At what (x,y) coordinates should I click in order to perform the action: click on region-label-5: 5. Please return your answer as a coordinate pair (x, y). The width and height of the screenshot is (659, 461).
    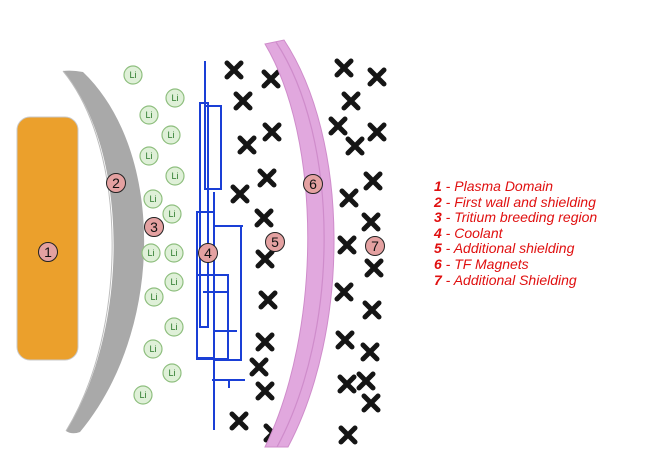
    Looking at the image, I should click on (275, 242).